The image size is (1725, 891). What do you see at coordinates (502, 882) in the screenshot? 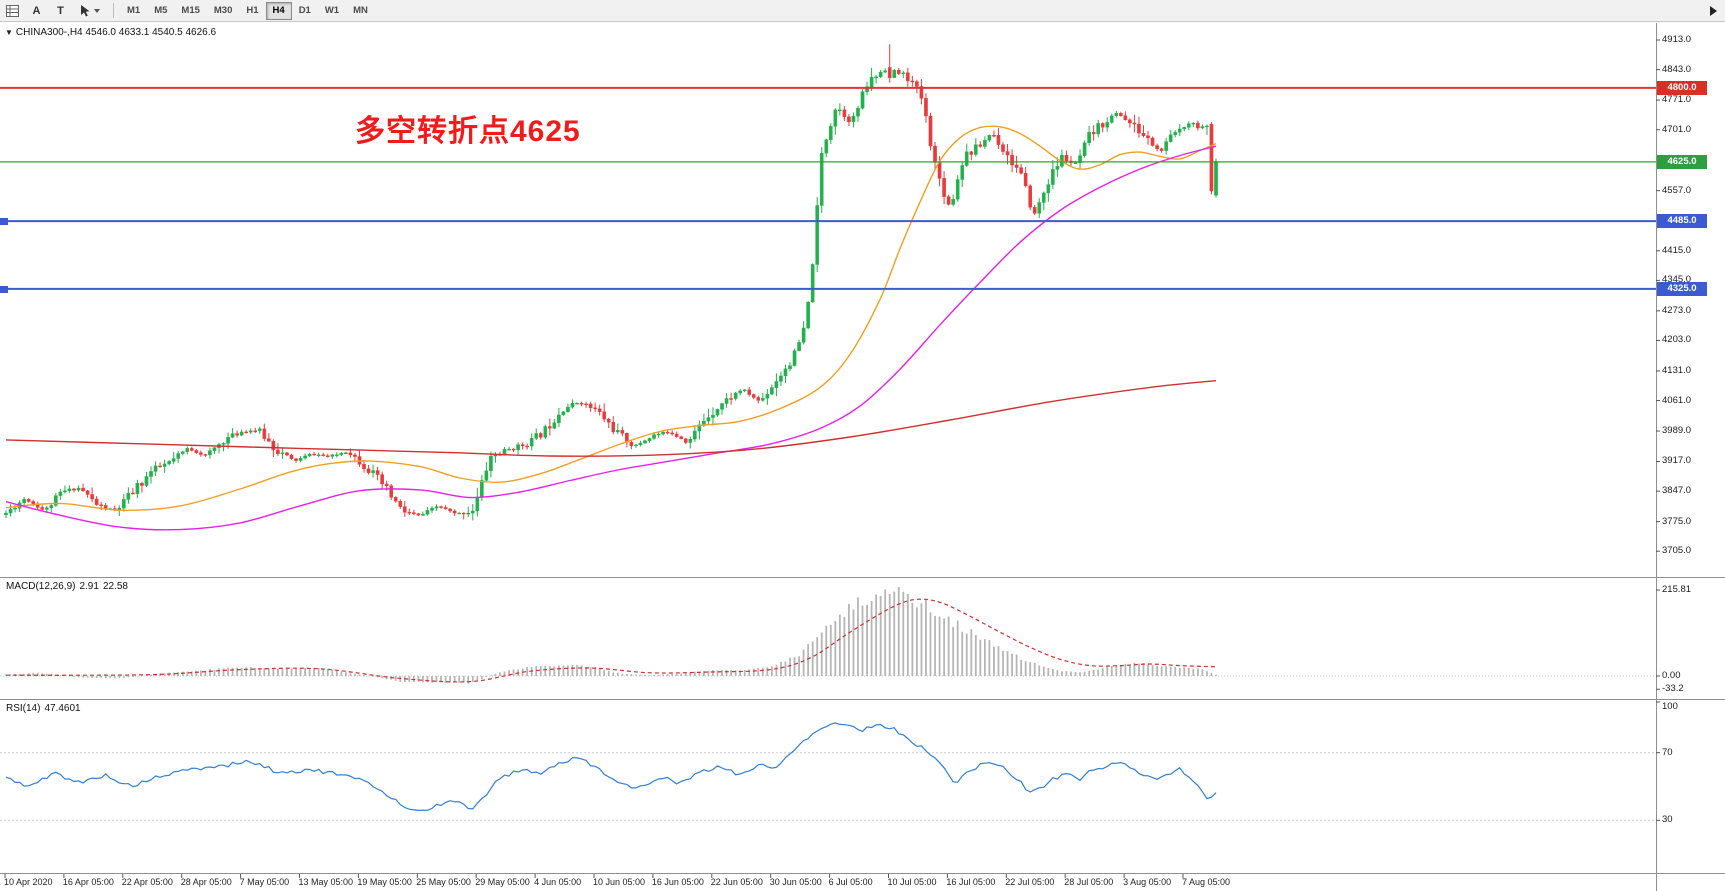
I see `time-axis-label: 29 May 05:00` at bounding box center [502, 882].